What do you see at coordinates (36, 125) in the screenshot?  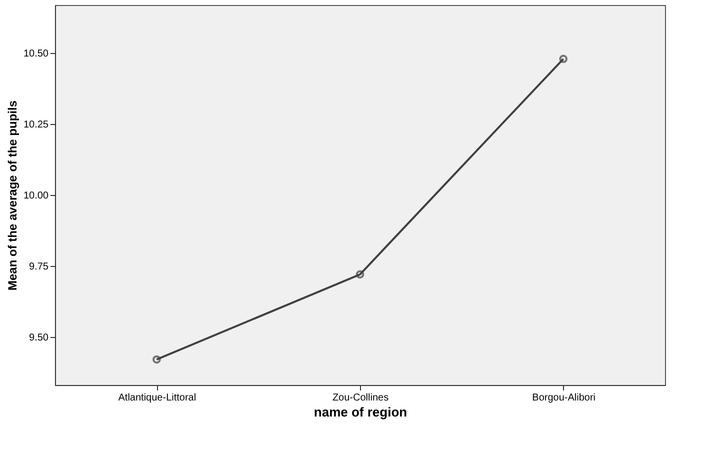 I see `y-tick-label: 10.25` at bounding box center [36, 125].